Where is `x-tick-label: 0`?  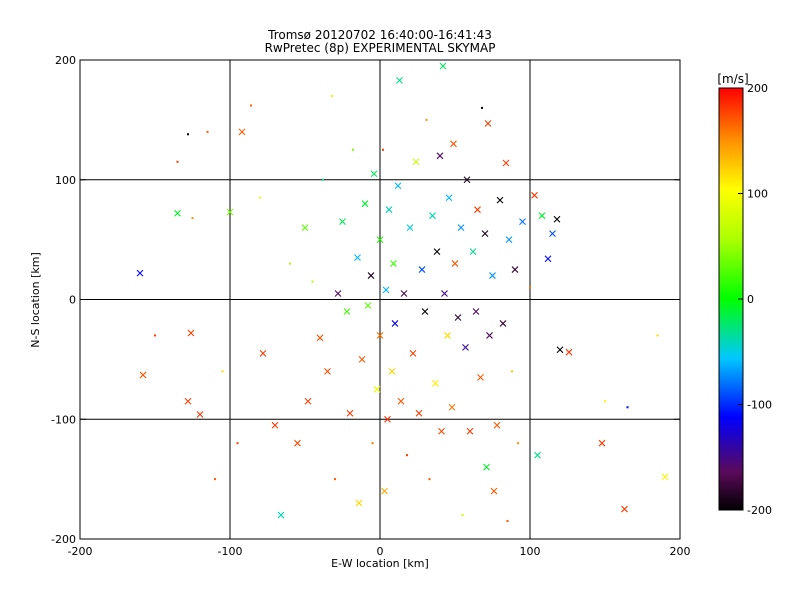 x-tick-label: 0 is located at coordinates (380, 551).